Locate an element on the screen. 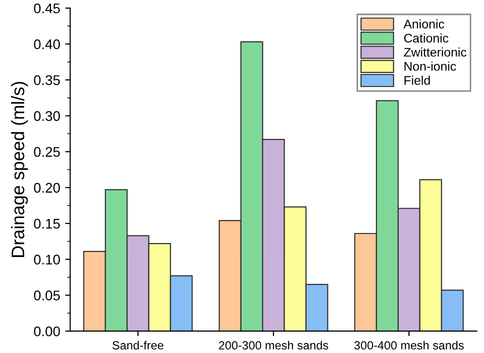 The image size is (484, 353). y-tick-label: 0.00 is located at coordinates (47, 331).